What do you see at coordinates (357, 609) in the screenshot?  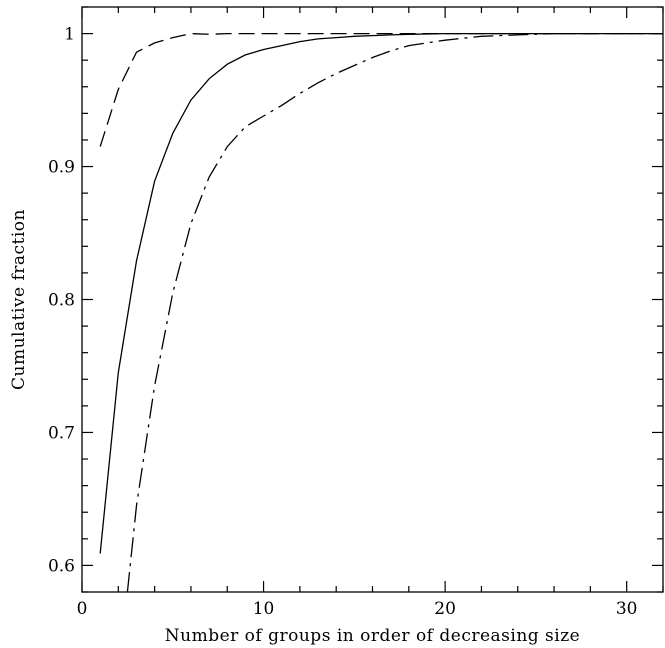 I see `x-tick-labels: 0 10 20 30` at bounding box center [357, 609].